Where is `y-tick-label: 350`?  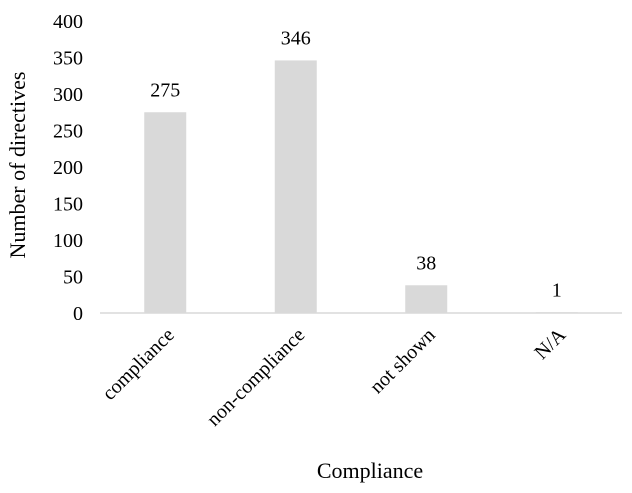
y-tick-label: 350 is located at coordinates (68, 59).